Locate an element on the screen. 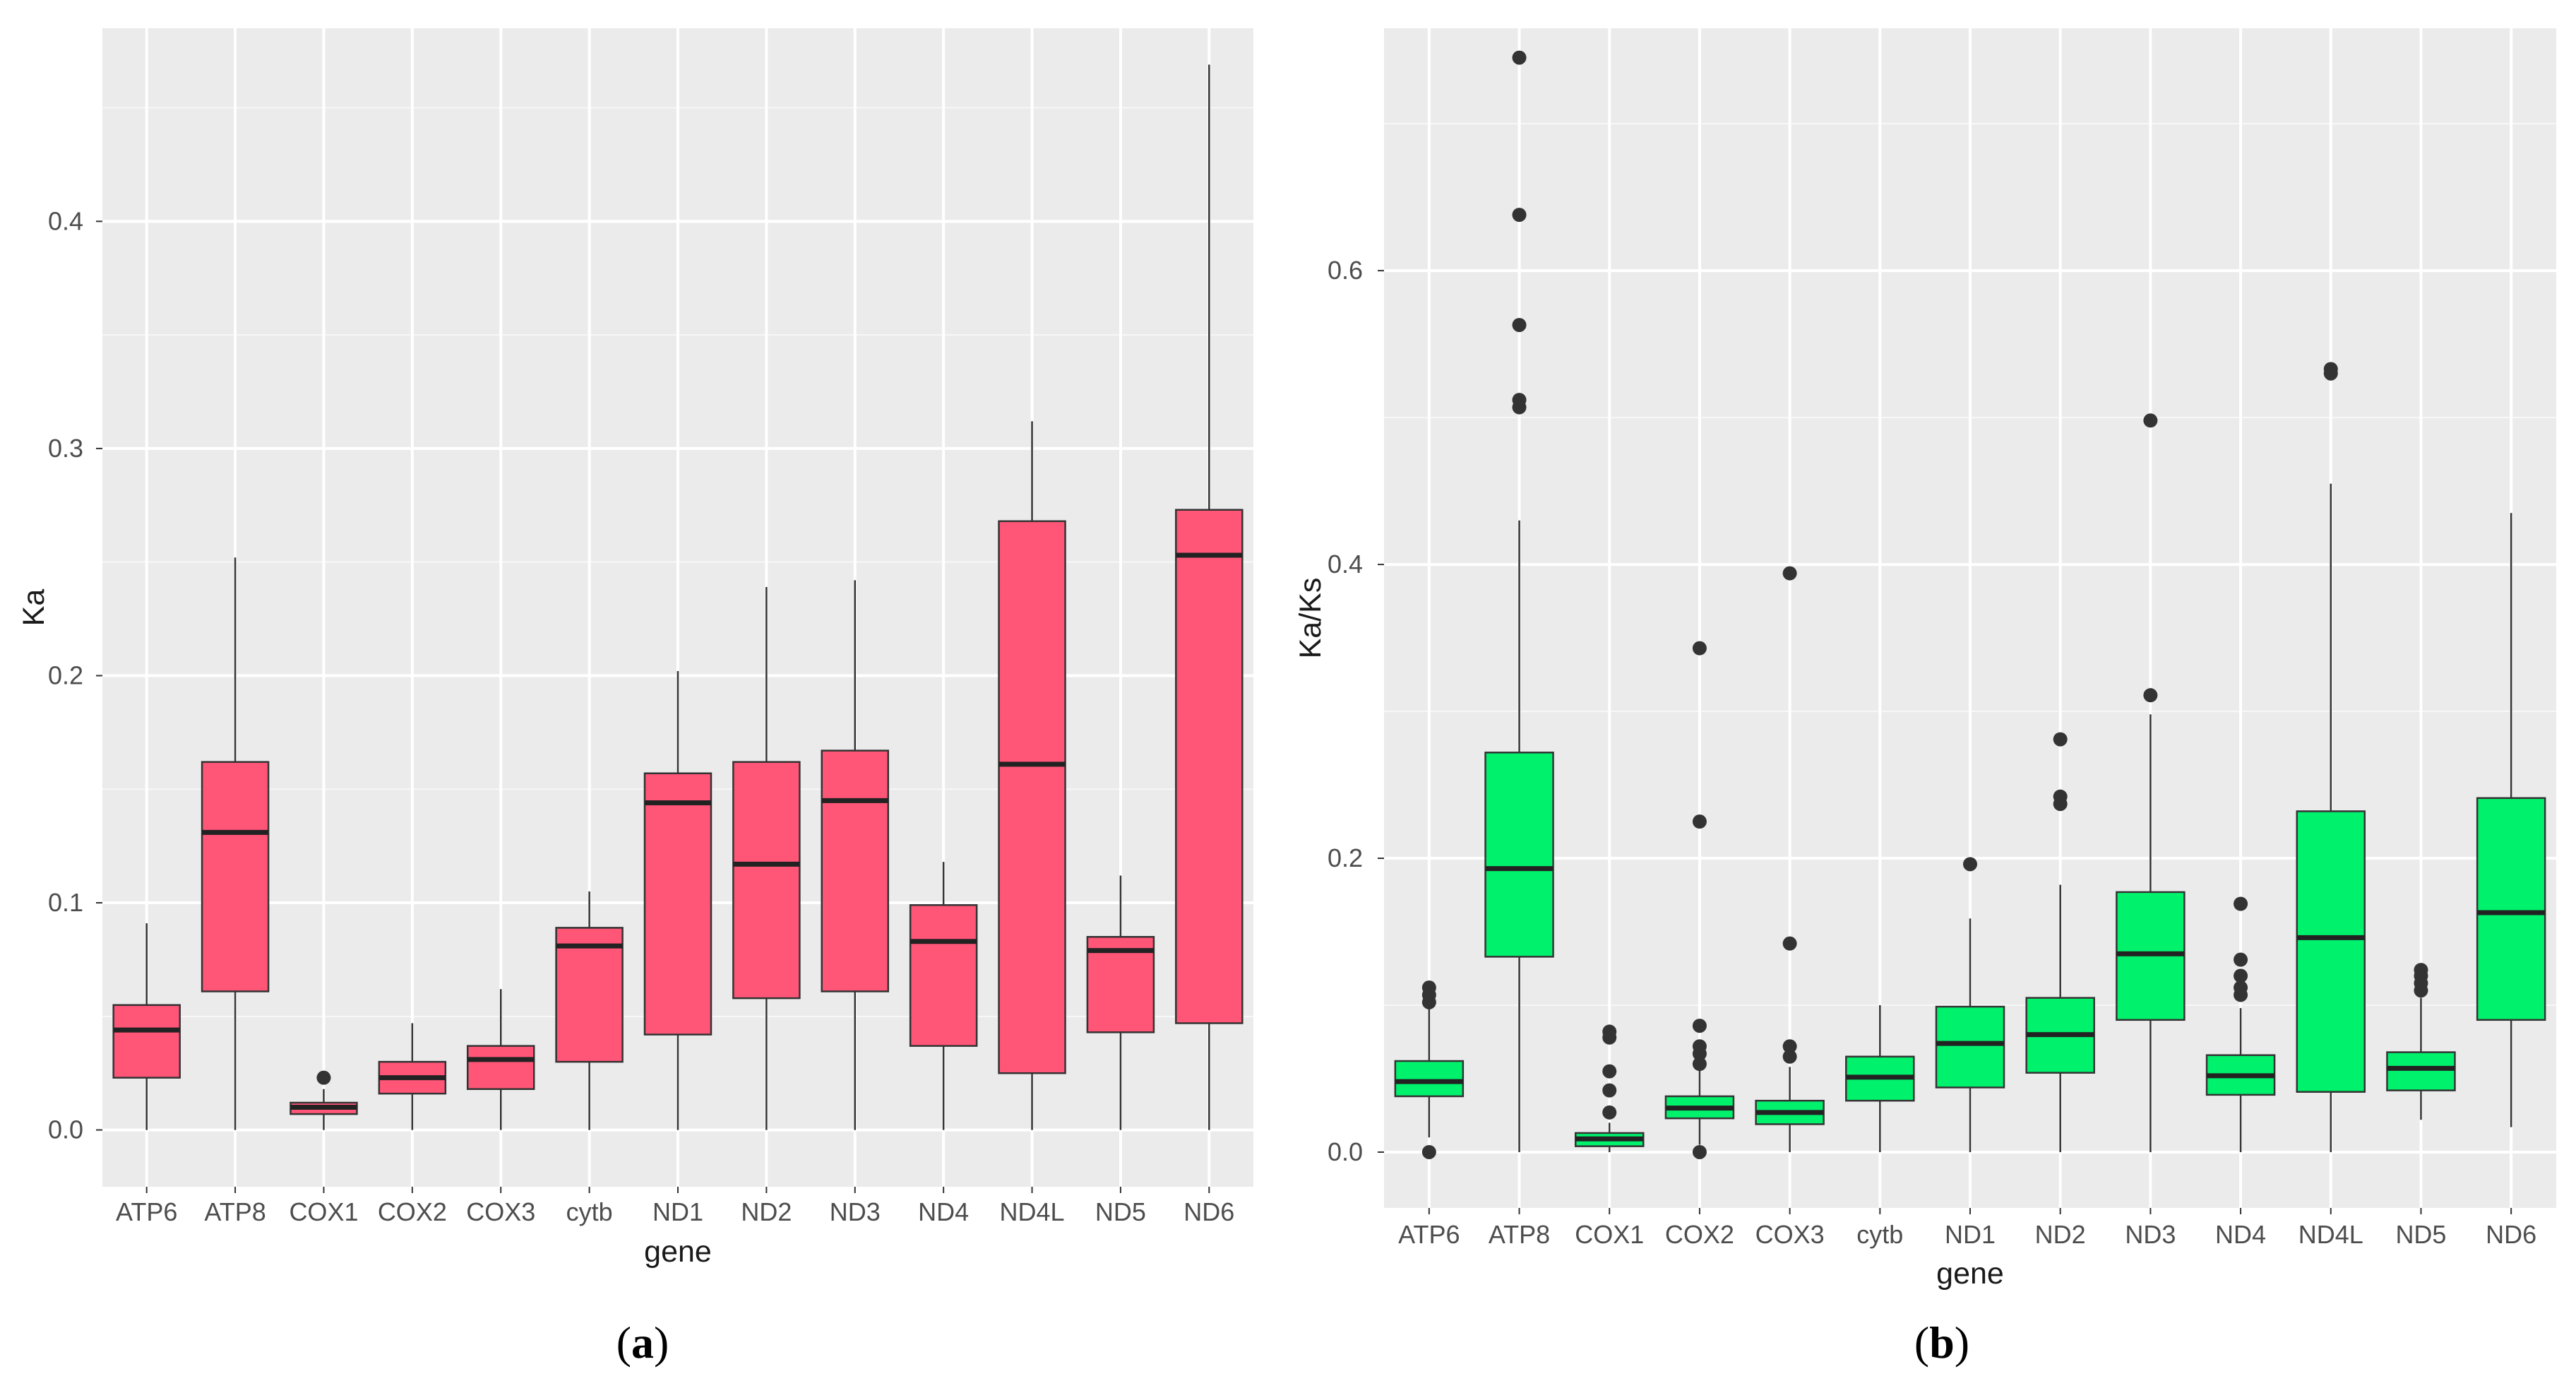 This screenshot has width=2576, height=1381. y-axis-title: Ka is located at coordinates (34, 608).